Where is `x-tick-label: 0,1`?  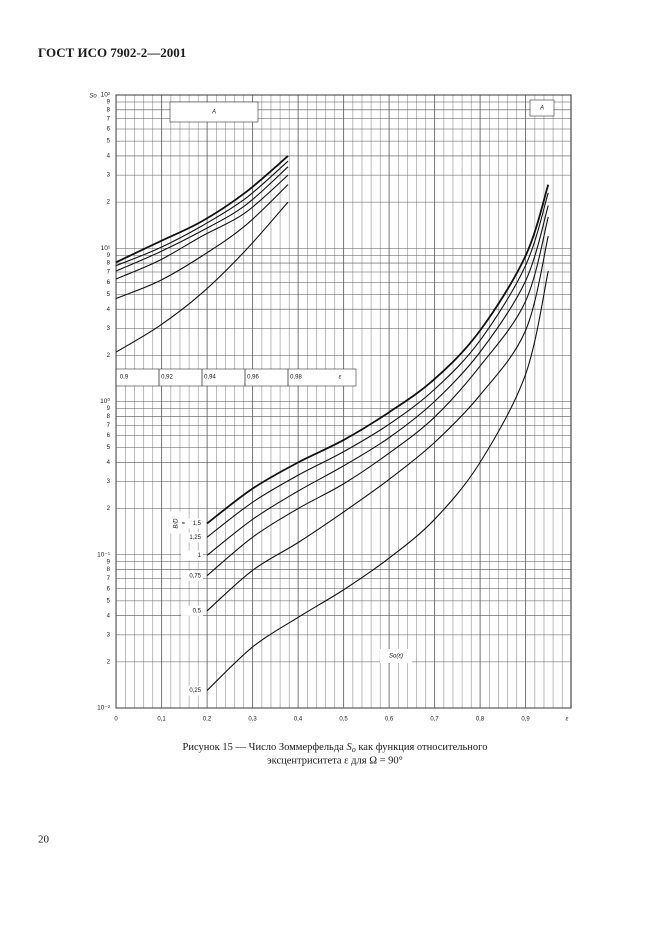
x-tick-label: 0,1 is located at coordinates (161, 720).